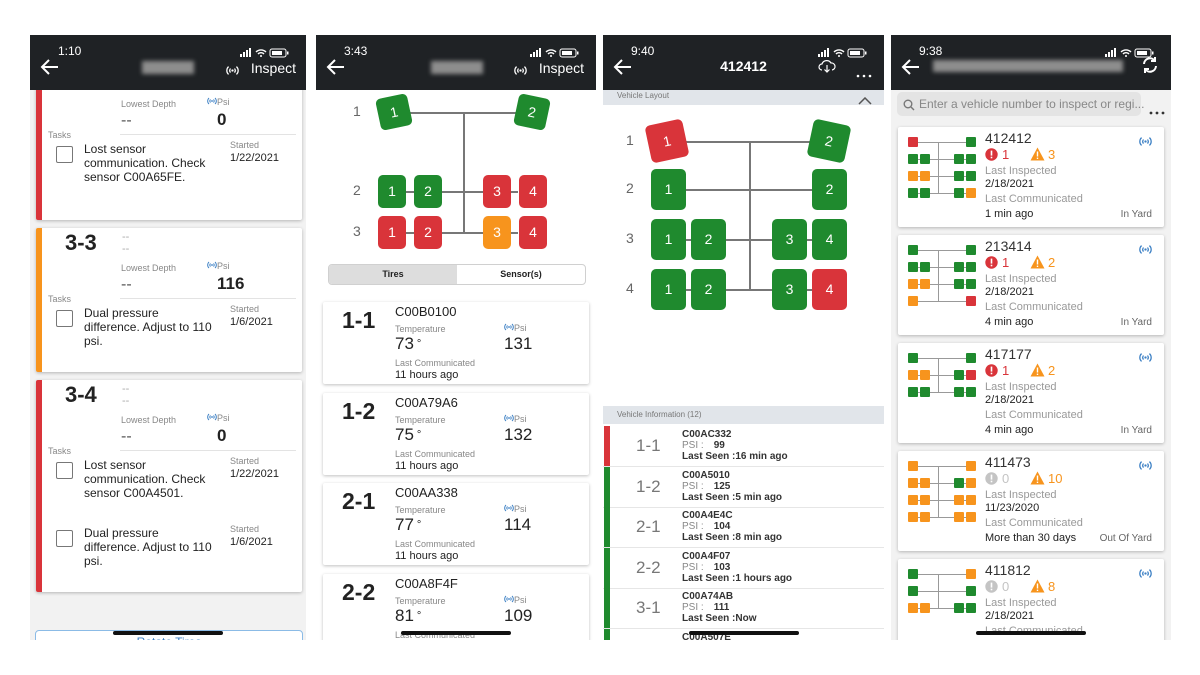 This screenshot has width=1200, height=675. Describe the element at coordinates (265, 54) in the screenshot. I see `status-icons` at that location.